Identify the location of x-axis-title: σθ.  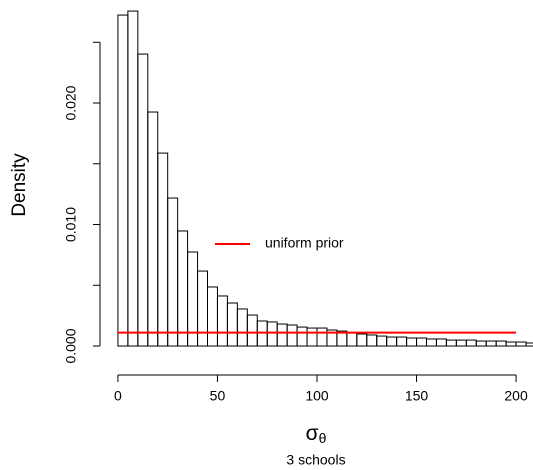
(316, 434).